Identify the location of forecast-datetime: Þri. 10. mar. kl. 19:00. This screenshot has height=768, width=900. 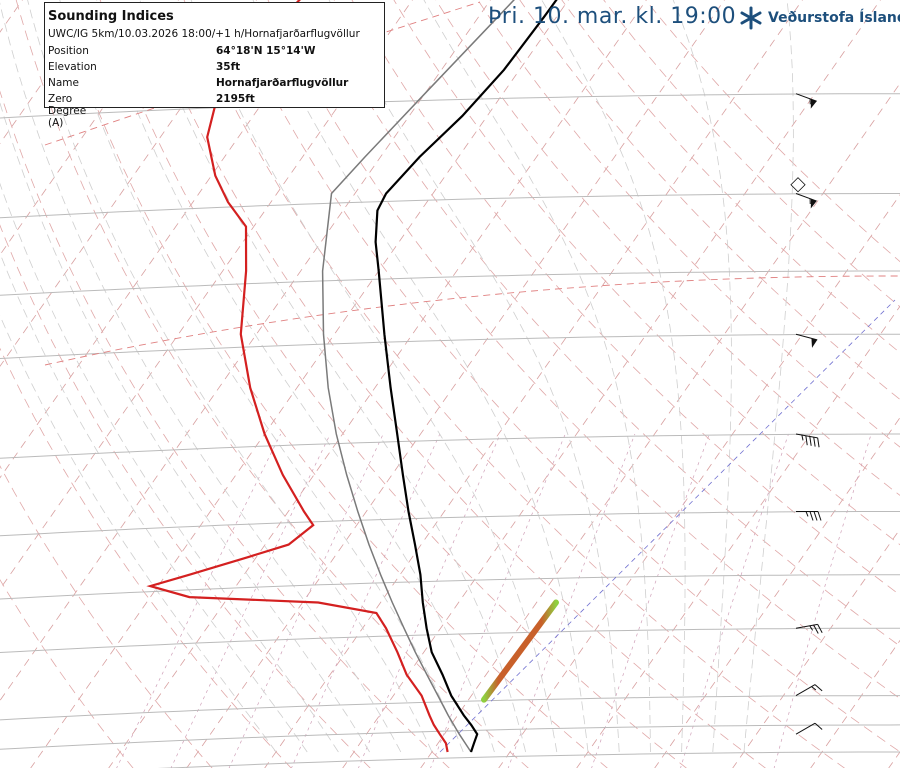
(612, 16).